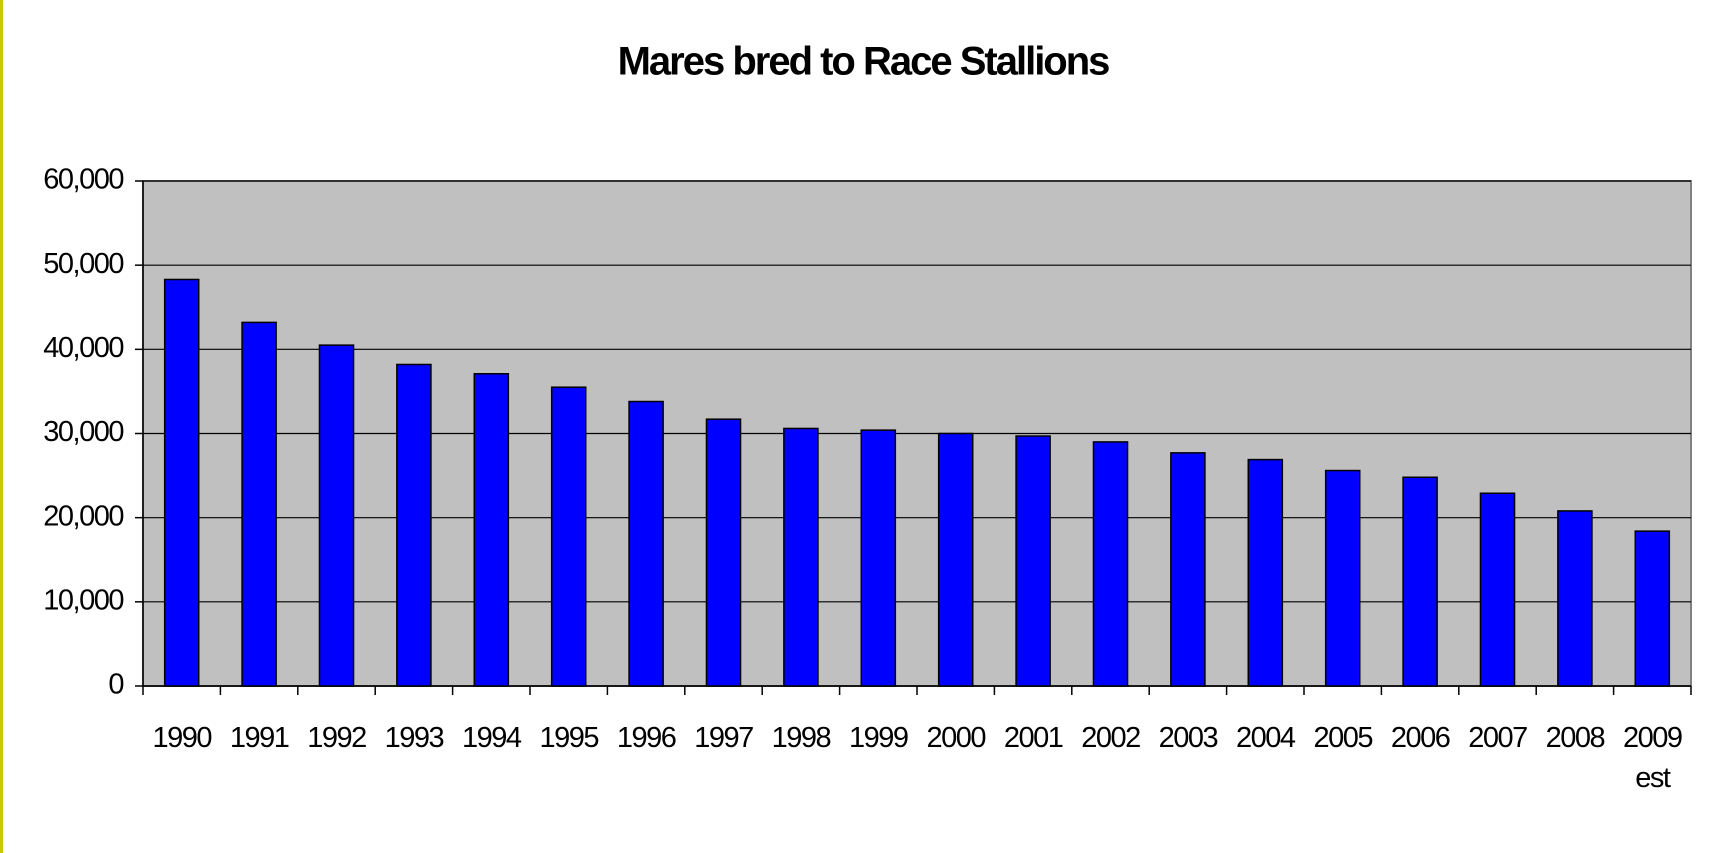 Image resolution: width=1712 pixels, height=853 pixels. Describe the element at coordinates (1498, 738) in the screenshot. I see `x-tick-label: 2007` at that location.